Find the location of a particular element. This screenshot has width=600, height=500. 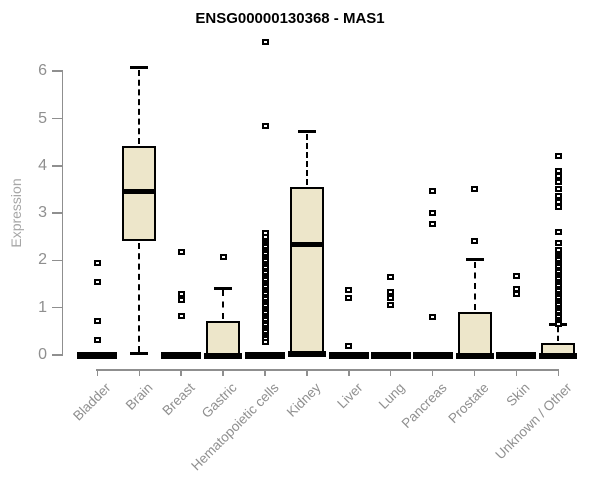

y-tick-label: 6 is located at coordinates (42, 71).